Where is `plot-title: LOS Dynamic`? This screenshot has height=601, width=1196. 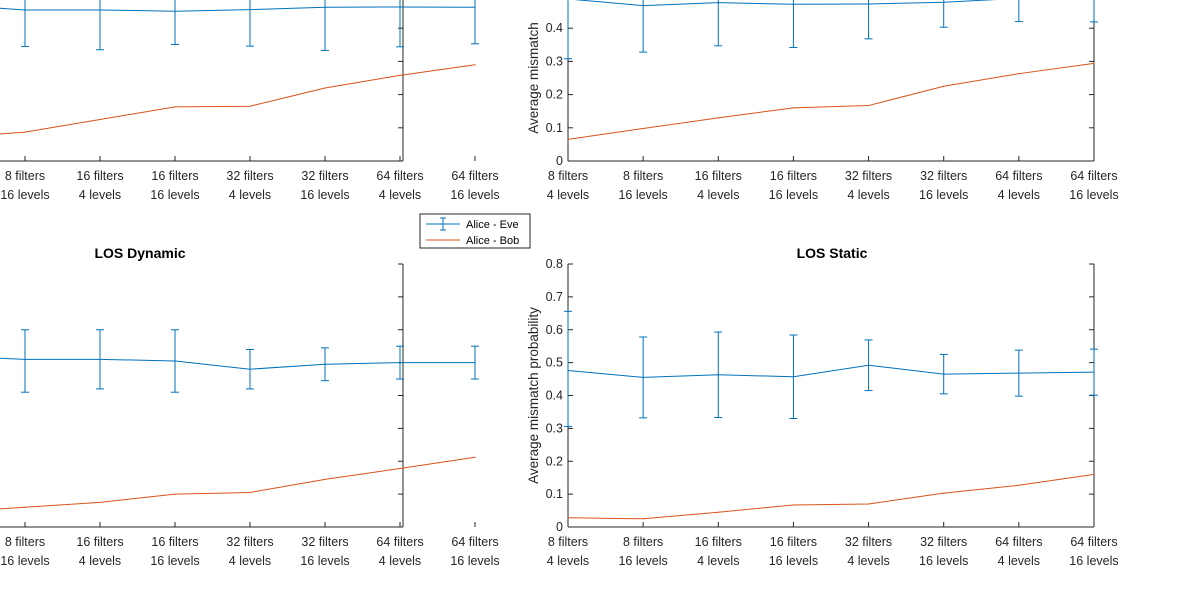
plot-title: LOS Dynamic is located at coordinates (139, 253).